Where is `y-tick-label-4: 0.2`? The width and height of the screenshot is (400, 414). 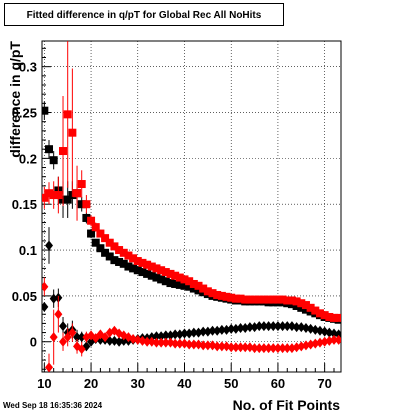
y-tick-label-4: 0.2 is located at coordinates (28, 158).